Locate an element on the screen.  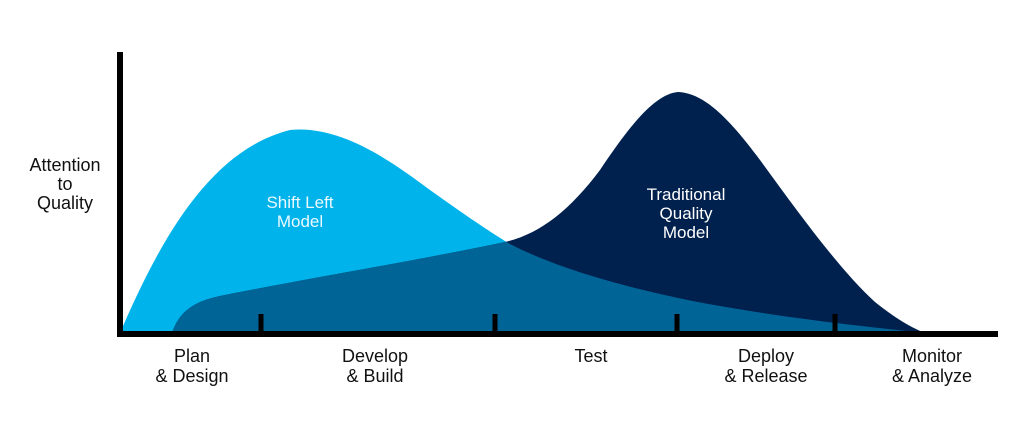
stage-label-monitor-analyze: Monitor & Analyze is located at coordinates (932, 366).